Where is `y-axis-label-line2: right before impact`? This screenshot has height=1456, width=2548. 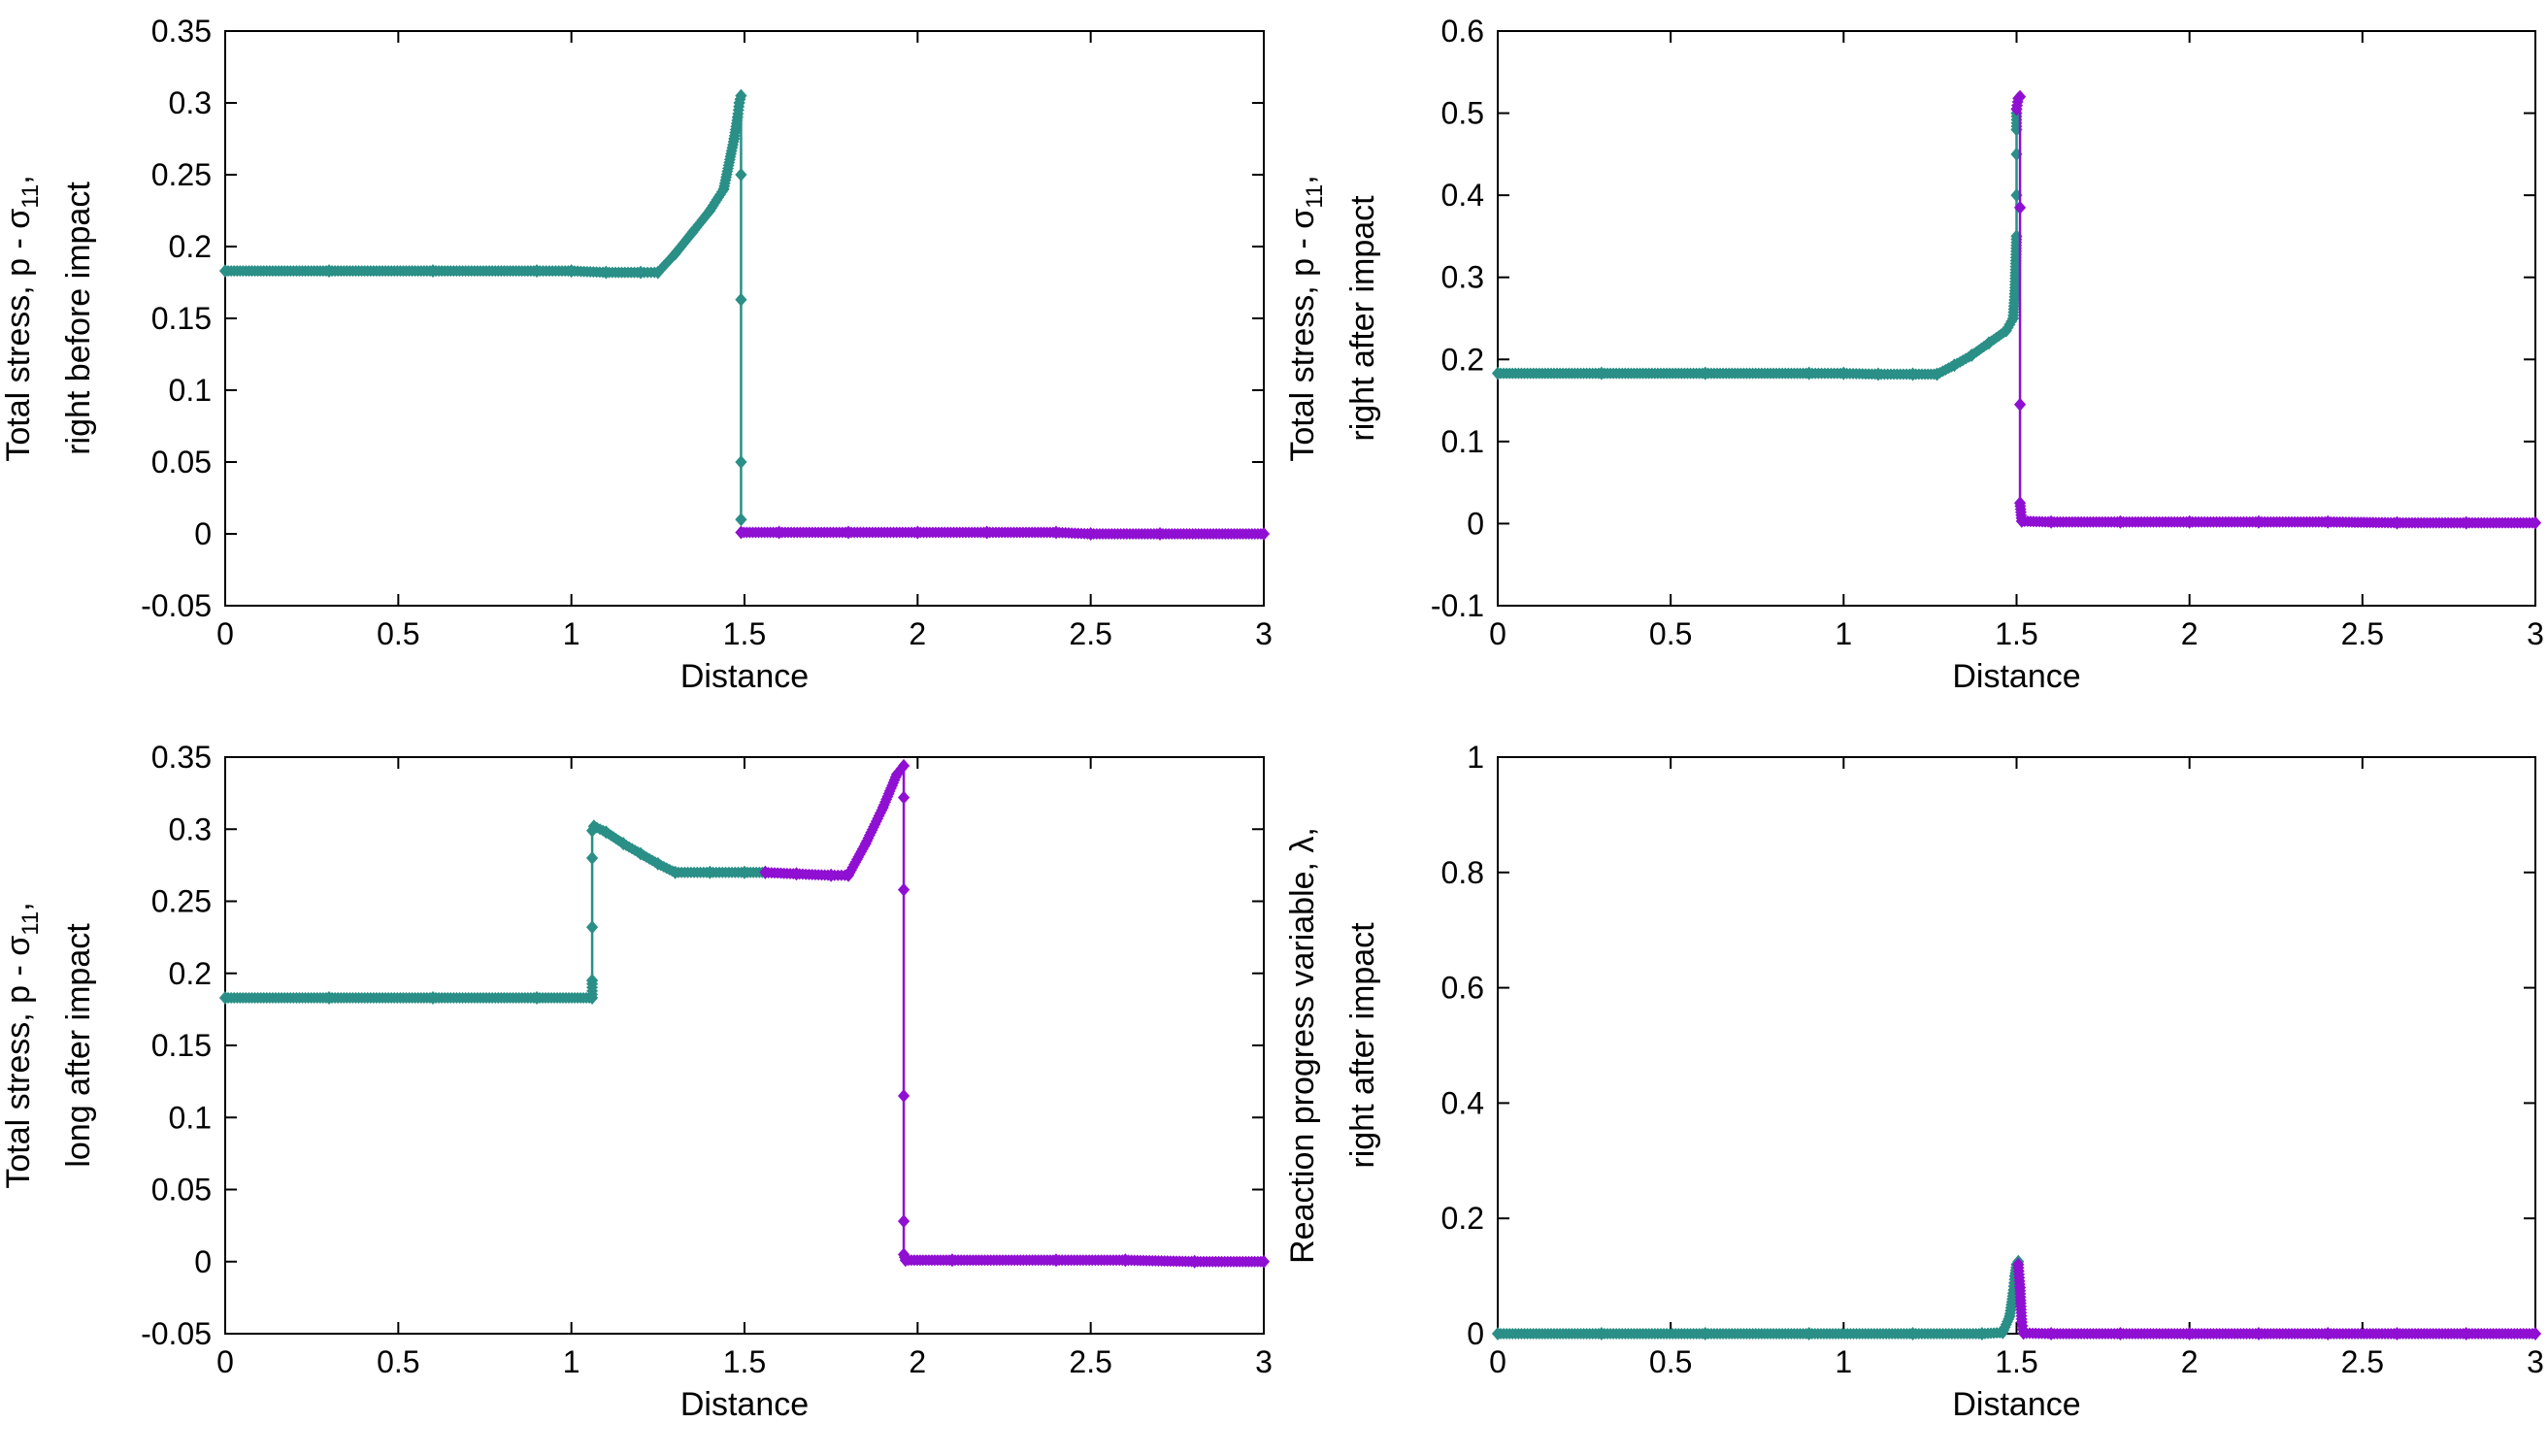
y-axis-label-line2: right before impact is located at coordinates (78, 318).